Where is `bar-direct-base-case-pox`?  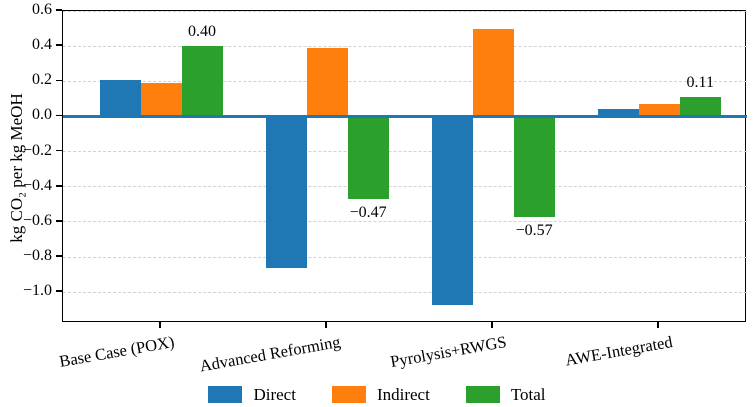 bar-direct-base-case-pox is located at coordinates (120, 98).